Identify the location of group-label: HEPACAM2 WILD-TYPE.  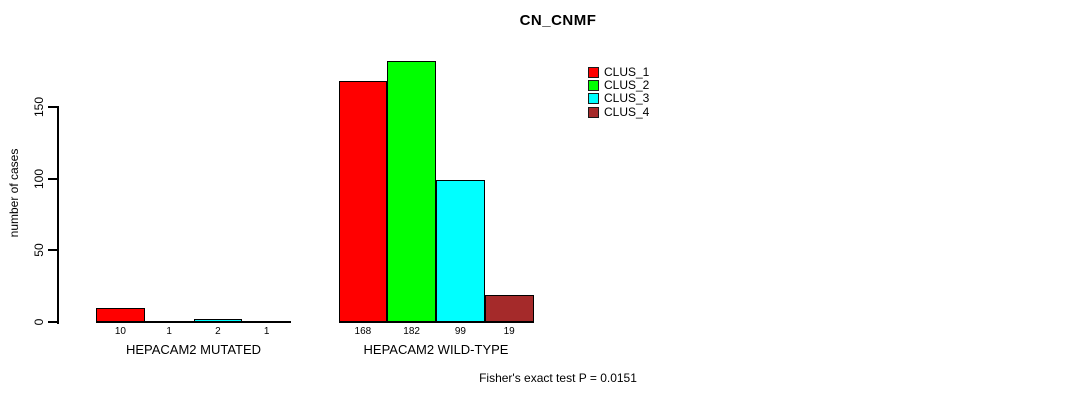
(436, 349).